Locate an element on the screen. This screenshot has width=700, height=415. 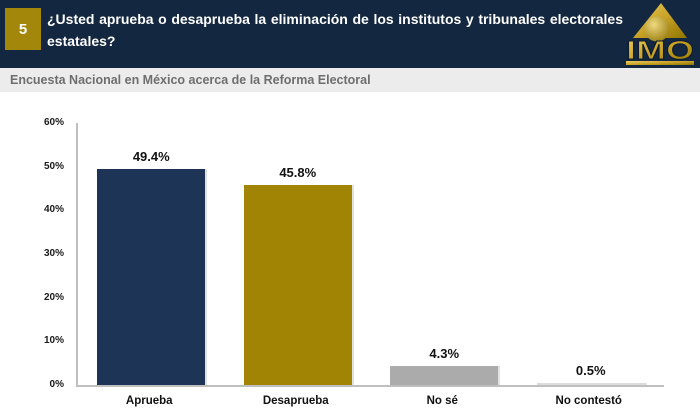
y-tick-label-0-: 0% is located at coordinates (56, 384).